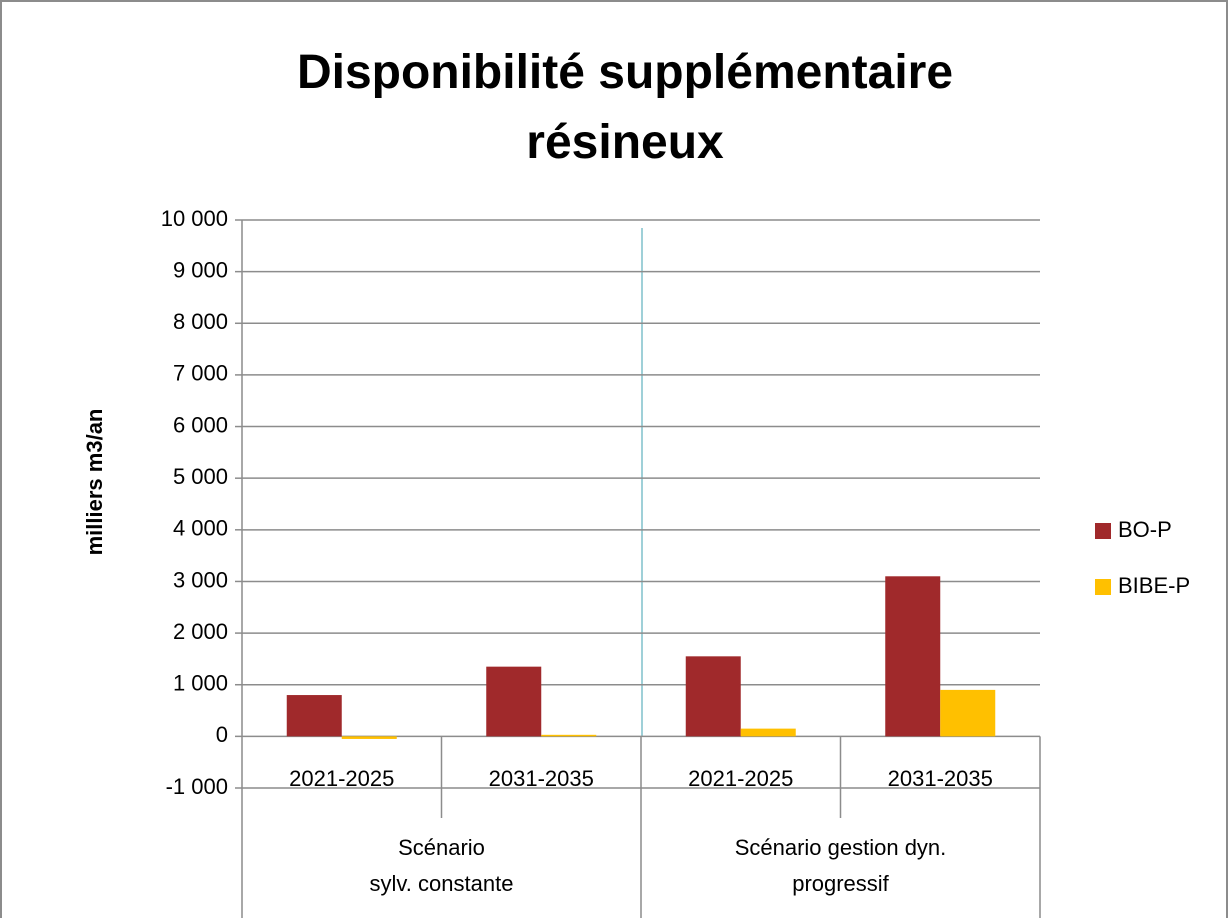 The image size is (1229, 918). I want to click on legend-label: BO-P, so click(1145, 529).